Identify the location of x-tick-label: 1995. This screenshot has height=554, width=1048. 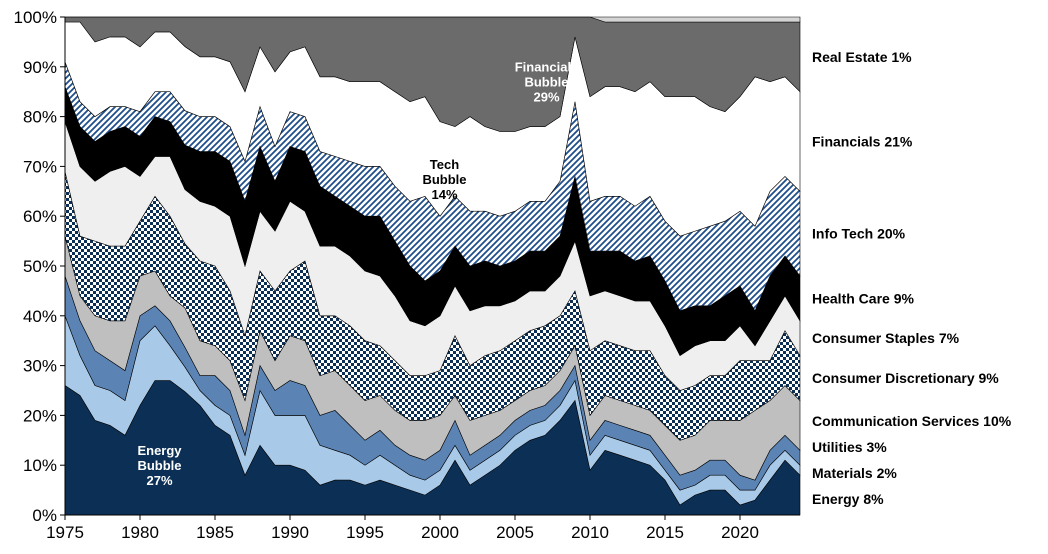
(365, 532).